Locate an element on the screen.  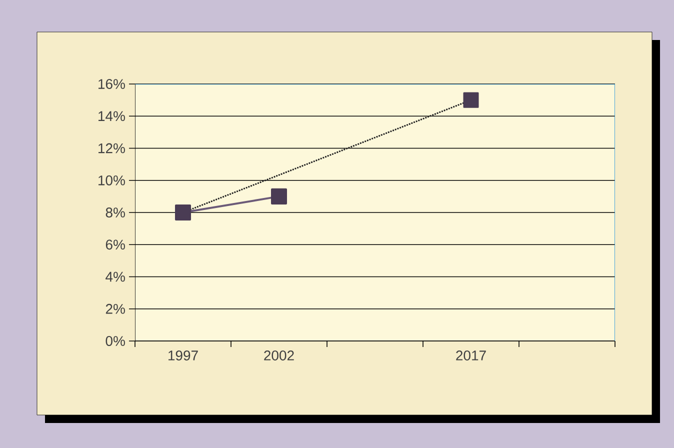
y-tick-label: 8% is located at coordinates (115, 213).